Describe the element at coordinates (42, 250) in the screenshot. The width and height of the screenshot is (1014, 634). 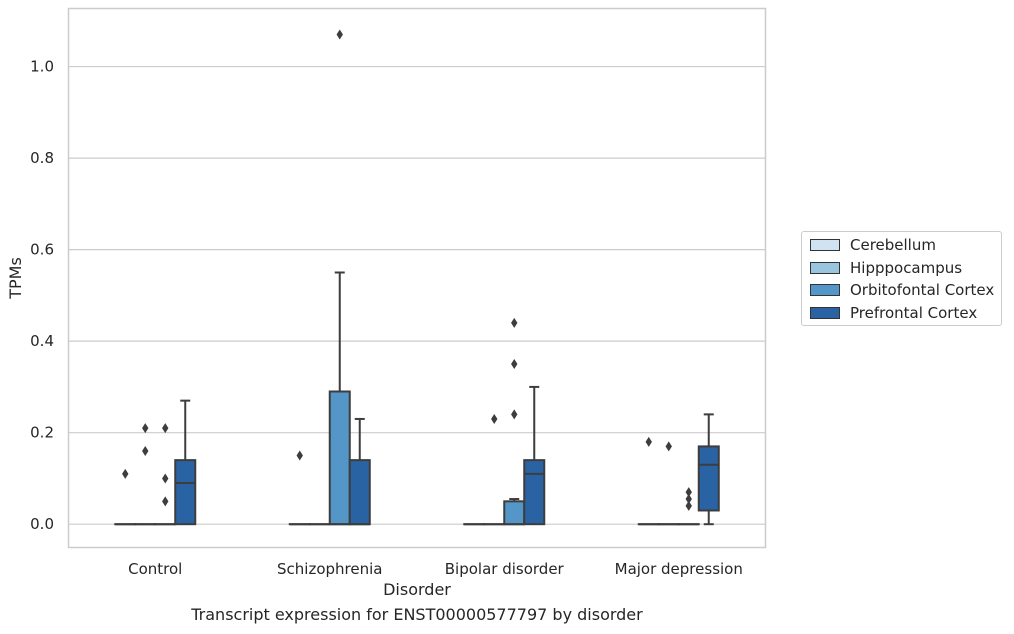
I see `y-tick-label: 0.6` at that location.